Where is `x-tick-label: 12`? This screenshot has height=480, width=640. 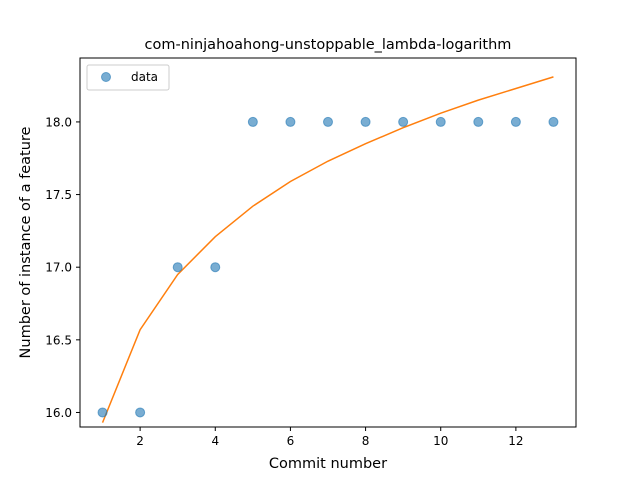 x-tick-label: 12 is located at coordinates (515, 441).